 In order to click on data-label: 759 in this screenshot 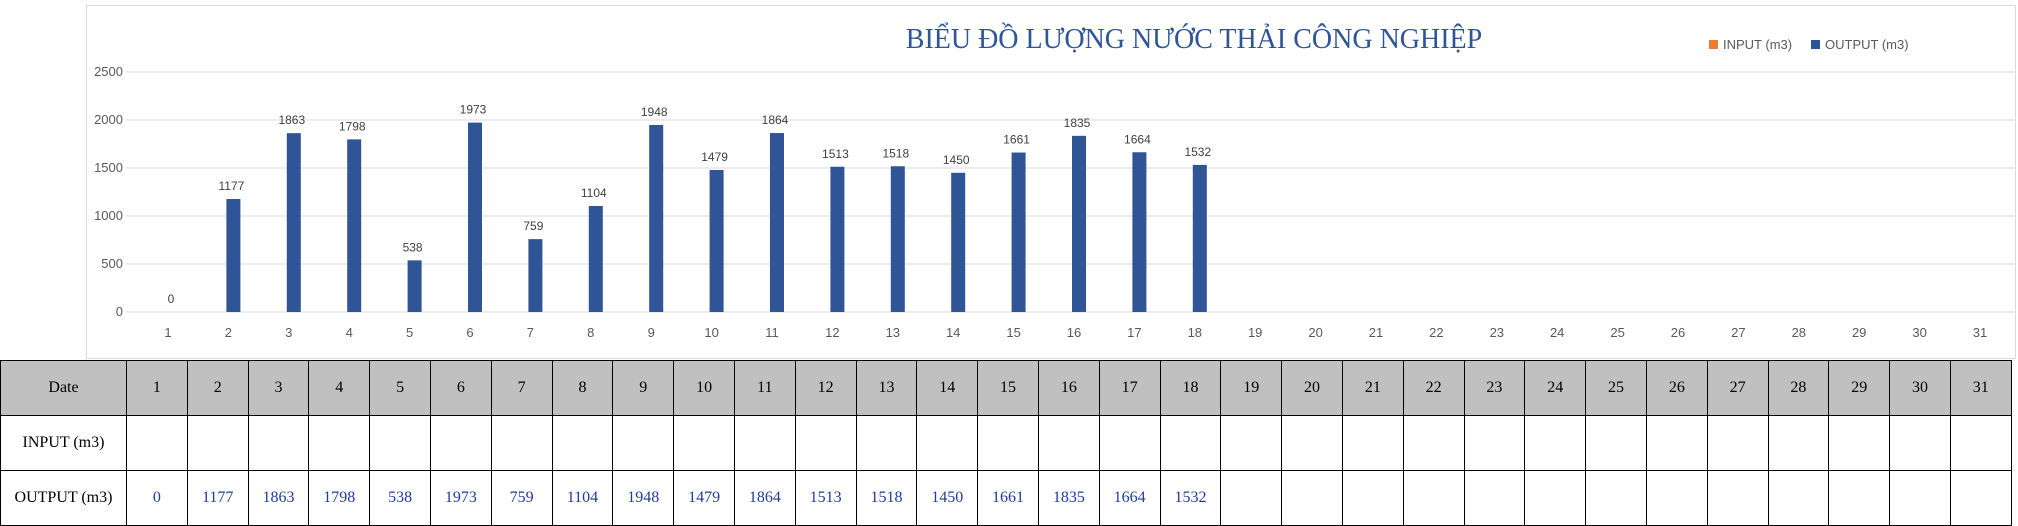, I will do `click(533, 226)`.